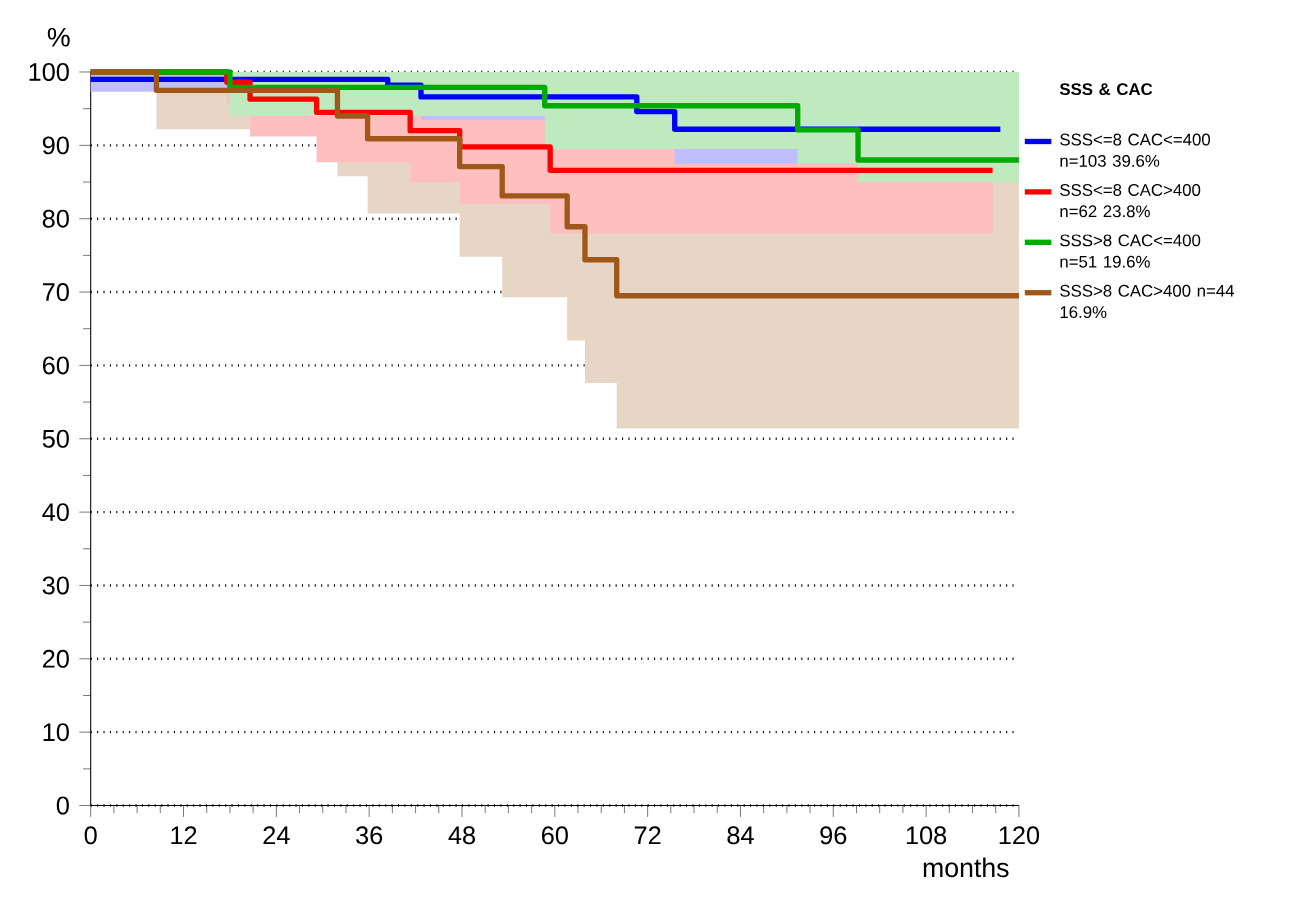 Image resolution: width=1307 pixels, height=918 pixels. Describe the element at coordinates (926, 835) in the screenshot. I see `x-tick-label: 108` at that location.